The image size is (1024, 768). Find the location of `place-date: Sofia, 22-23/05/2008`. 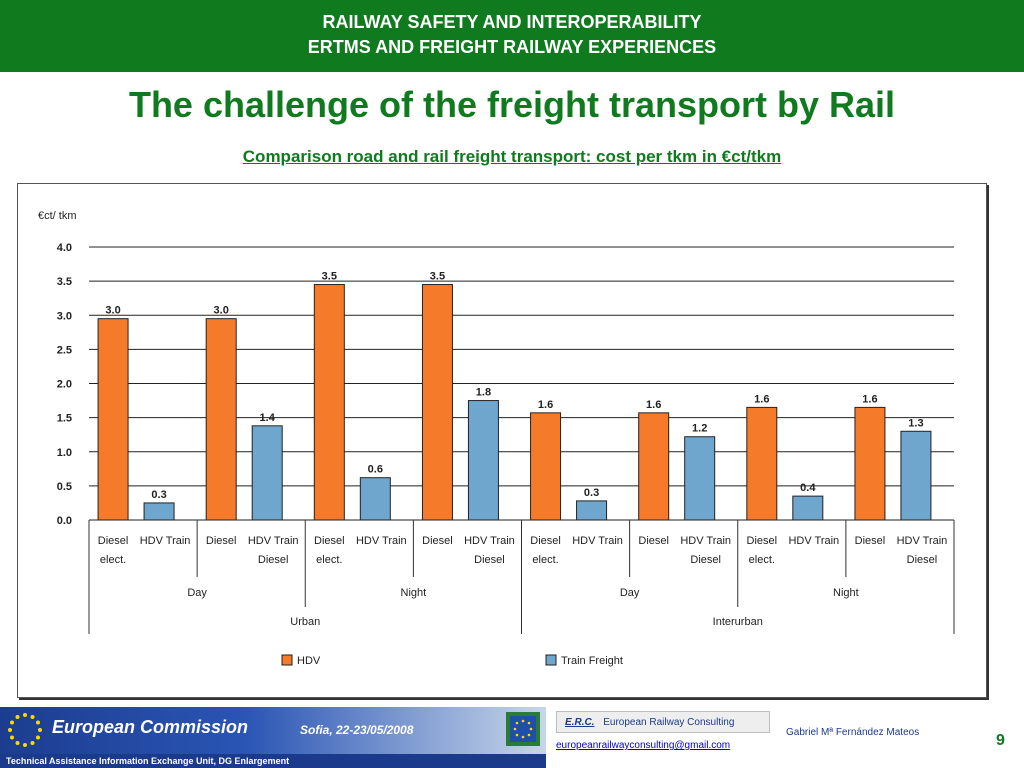

place-date: Sofia, 22-23/05/2008 is located at coordinates (357, 730).